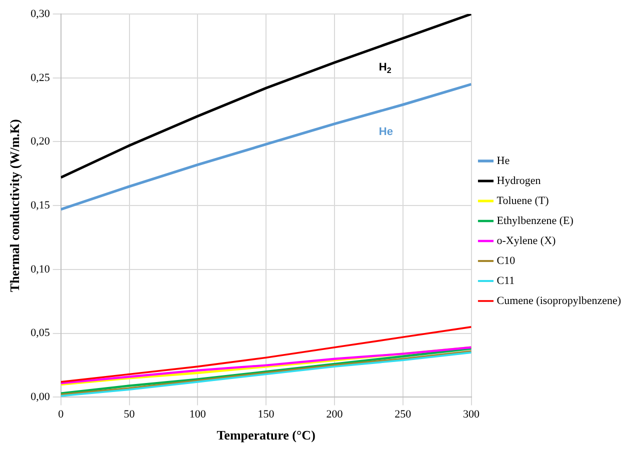 The height and width of the screenshot is (452, 627). I want to click on legend-label: C11, so click(505, 280).